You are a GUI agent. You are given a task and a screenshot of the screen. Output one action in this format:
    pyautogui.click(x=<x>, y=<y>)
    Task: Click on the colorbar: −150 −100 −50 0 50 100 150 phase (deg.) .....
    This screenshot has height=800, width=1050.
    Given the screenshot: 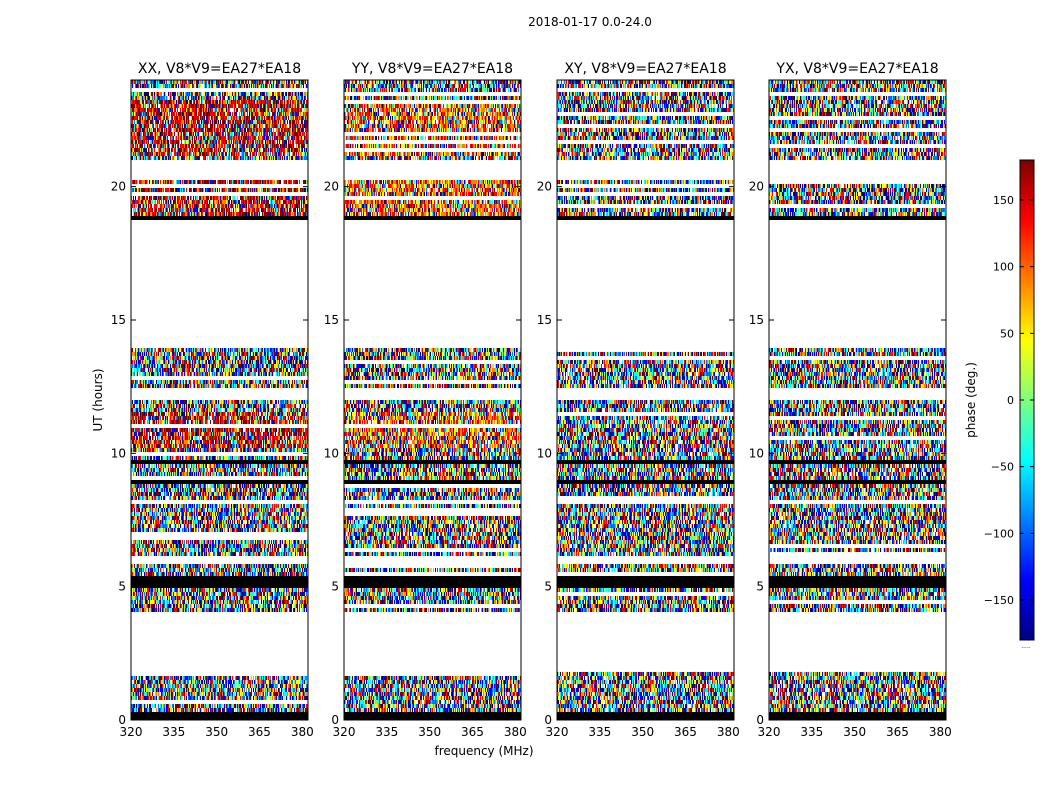 What is the action you would take?
    pyautogui.click(x=999, y=404)
    